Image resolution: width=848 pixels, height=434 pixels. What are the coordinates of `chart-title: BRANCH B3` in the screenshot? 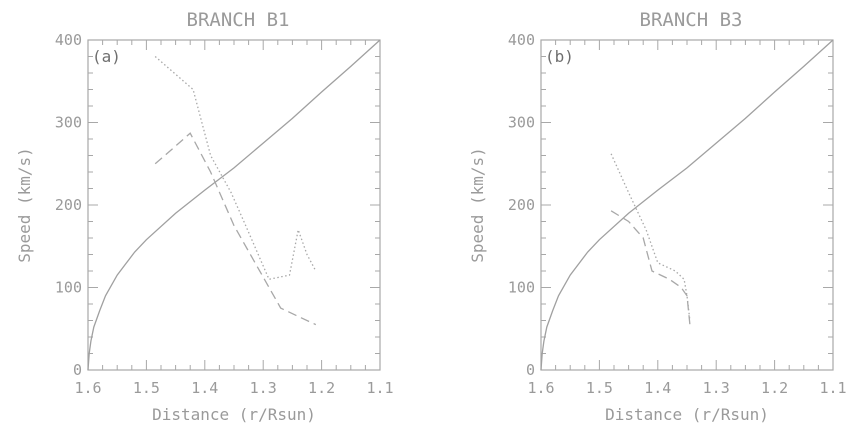 It's located at (691, 20).